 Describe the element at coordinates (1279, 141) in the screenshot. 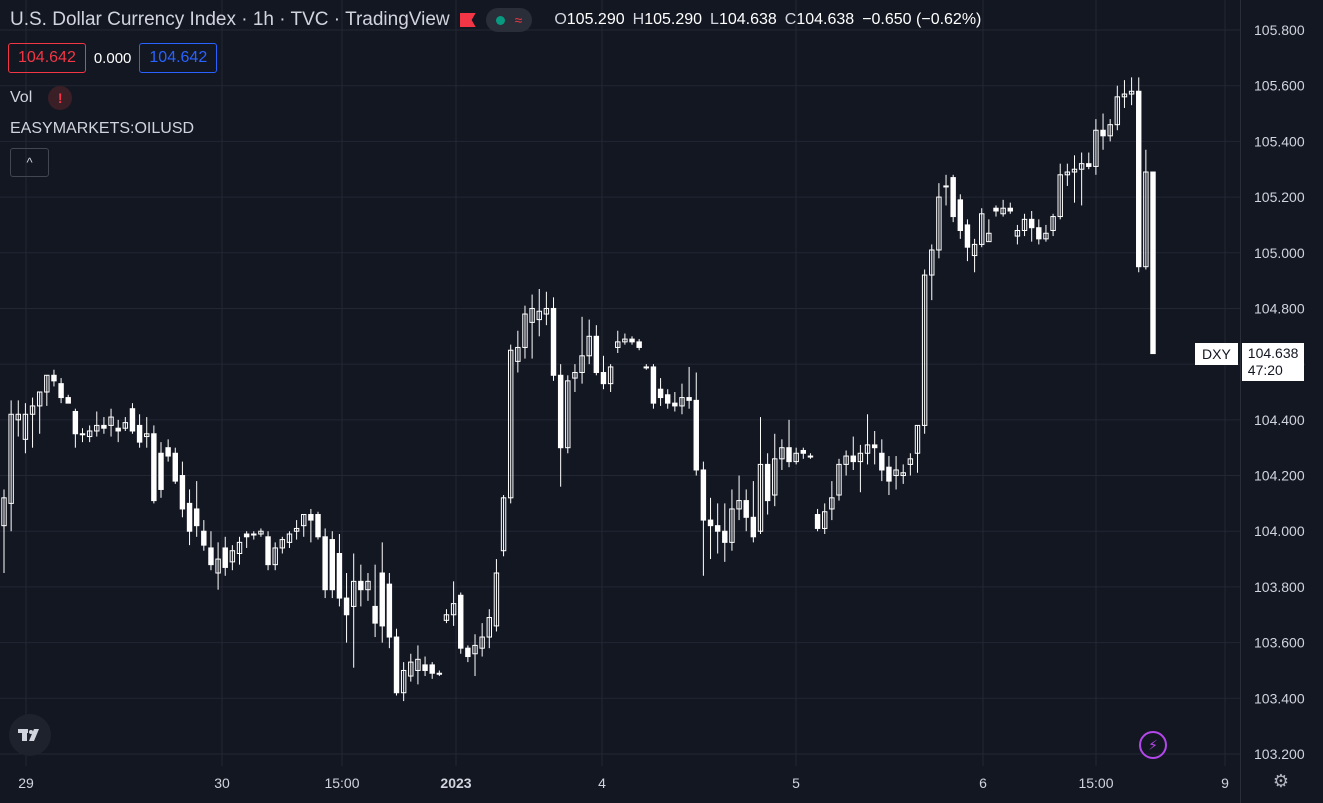

I see `price-tick-label: 105.400` at that location.